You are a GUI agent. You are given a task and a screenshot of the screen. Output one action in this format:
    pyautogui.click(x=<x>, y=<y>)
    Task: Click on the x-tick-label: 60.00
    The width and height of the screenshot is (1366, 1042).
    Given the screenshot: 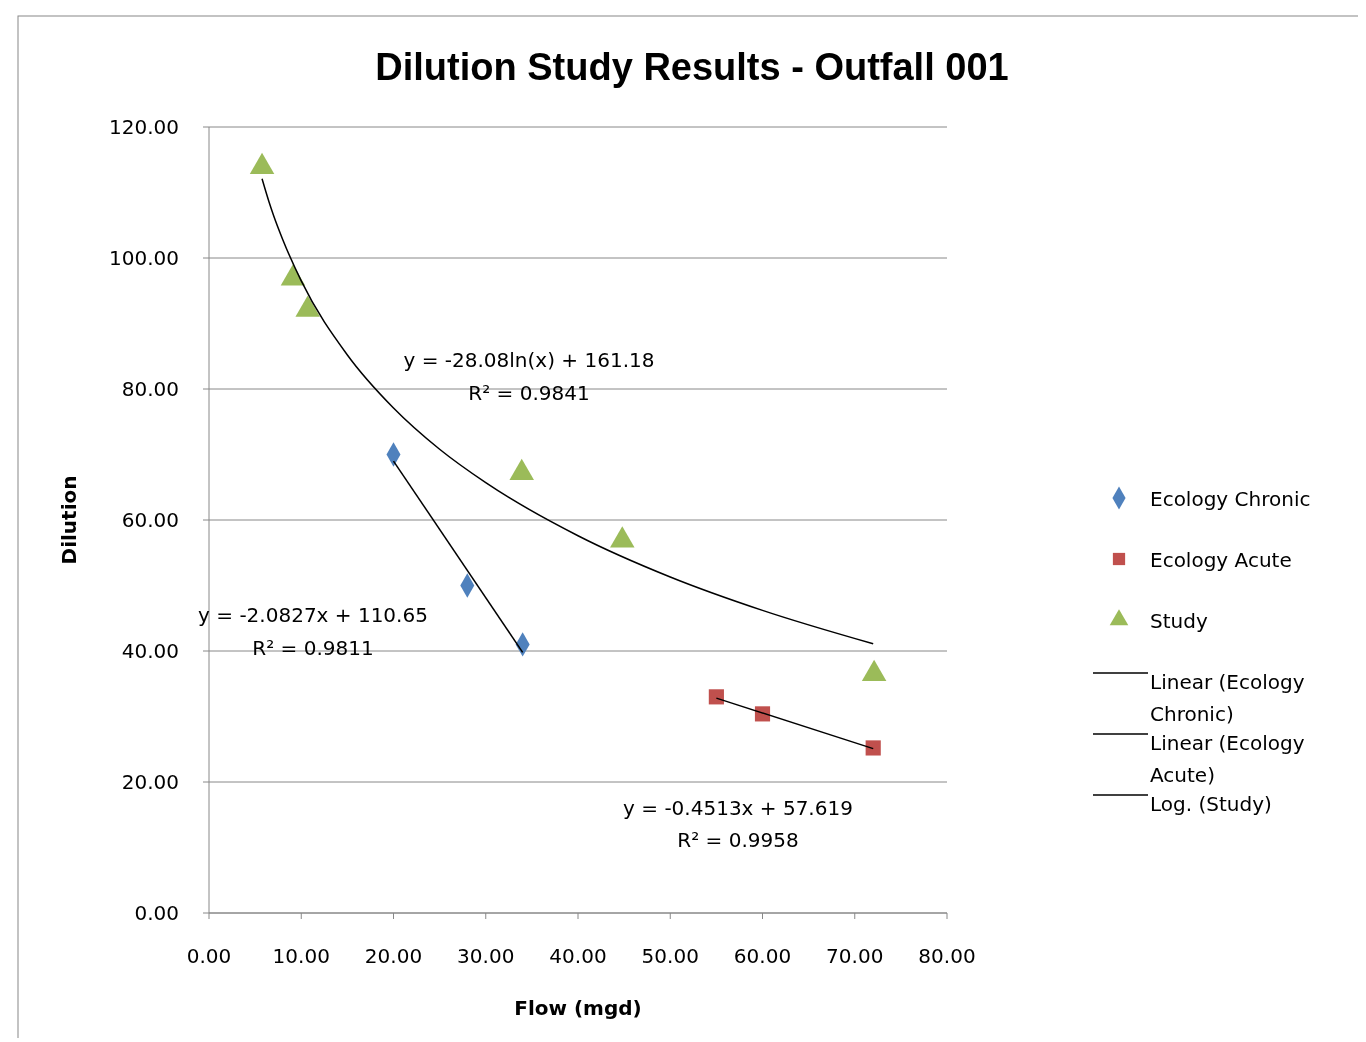 What is the action you would take?
    pyautogui.click(x=762, y=956)
    